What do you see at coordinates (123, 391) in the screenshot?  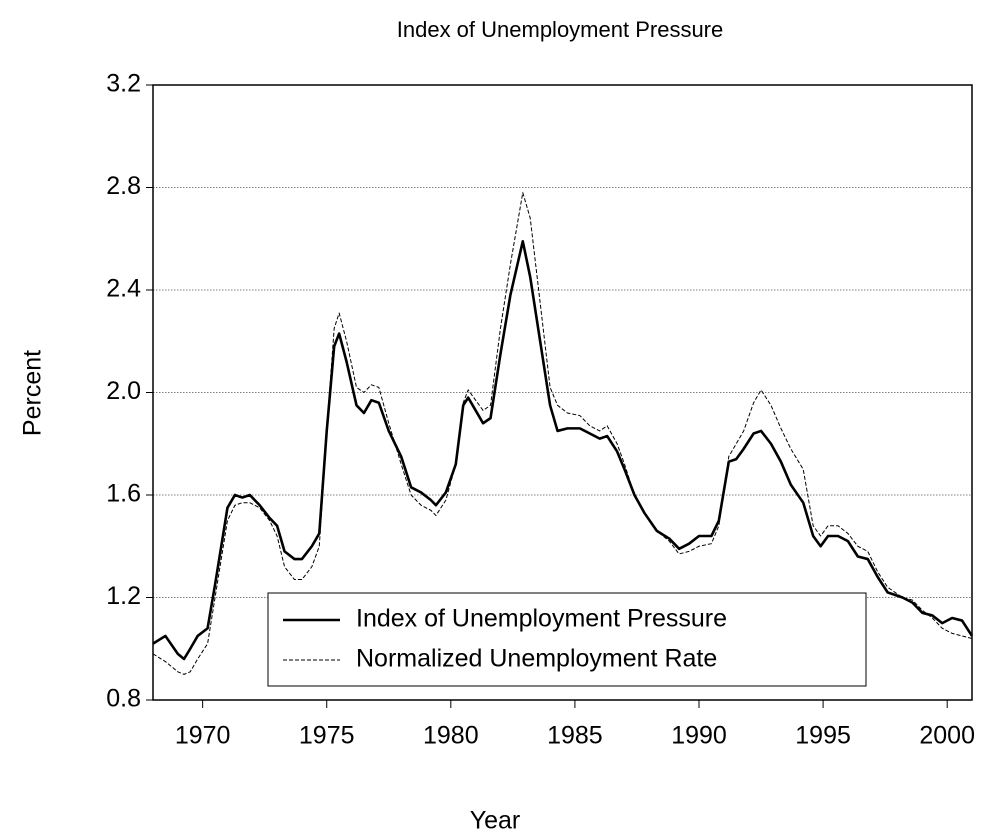 I see `y-tick-label: 2.0` at bounding box center [123, 391].